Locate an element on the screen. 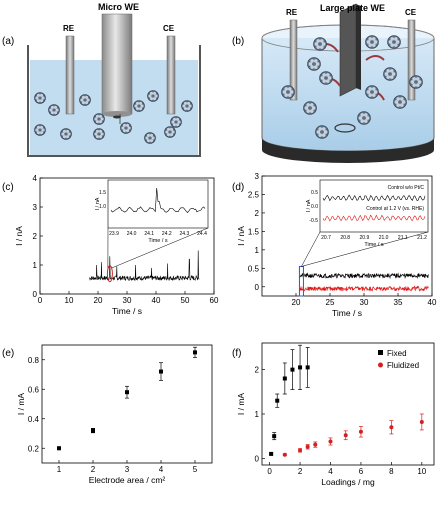 The height and width of the screenshot is (505, 443). inset-x-tick-label: 24.0 is located at coordinates (132, 234).